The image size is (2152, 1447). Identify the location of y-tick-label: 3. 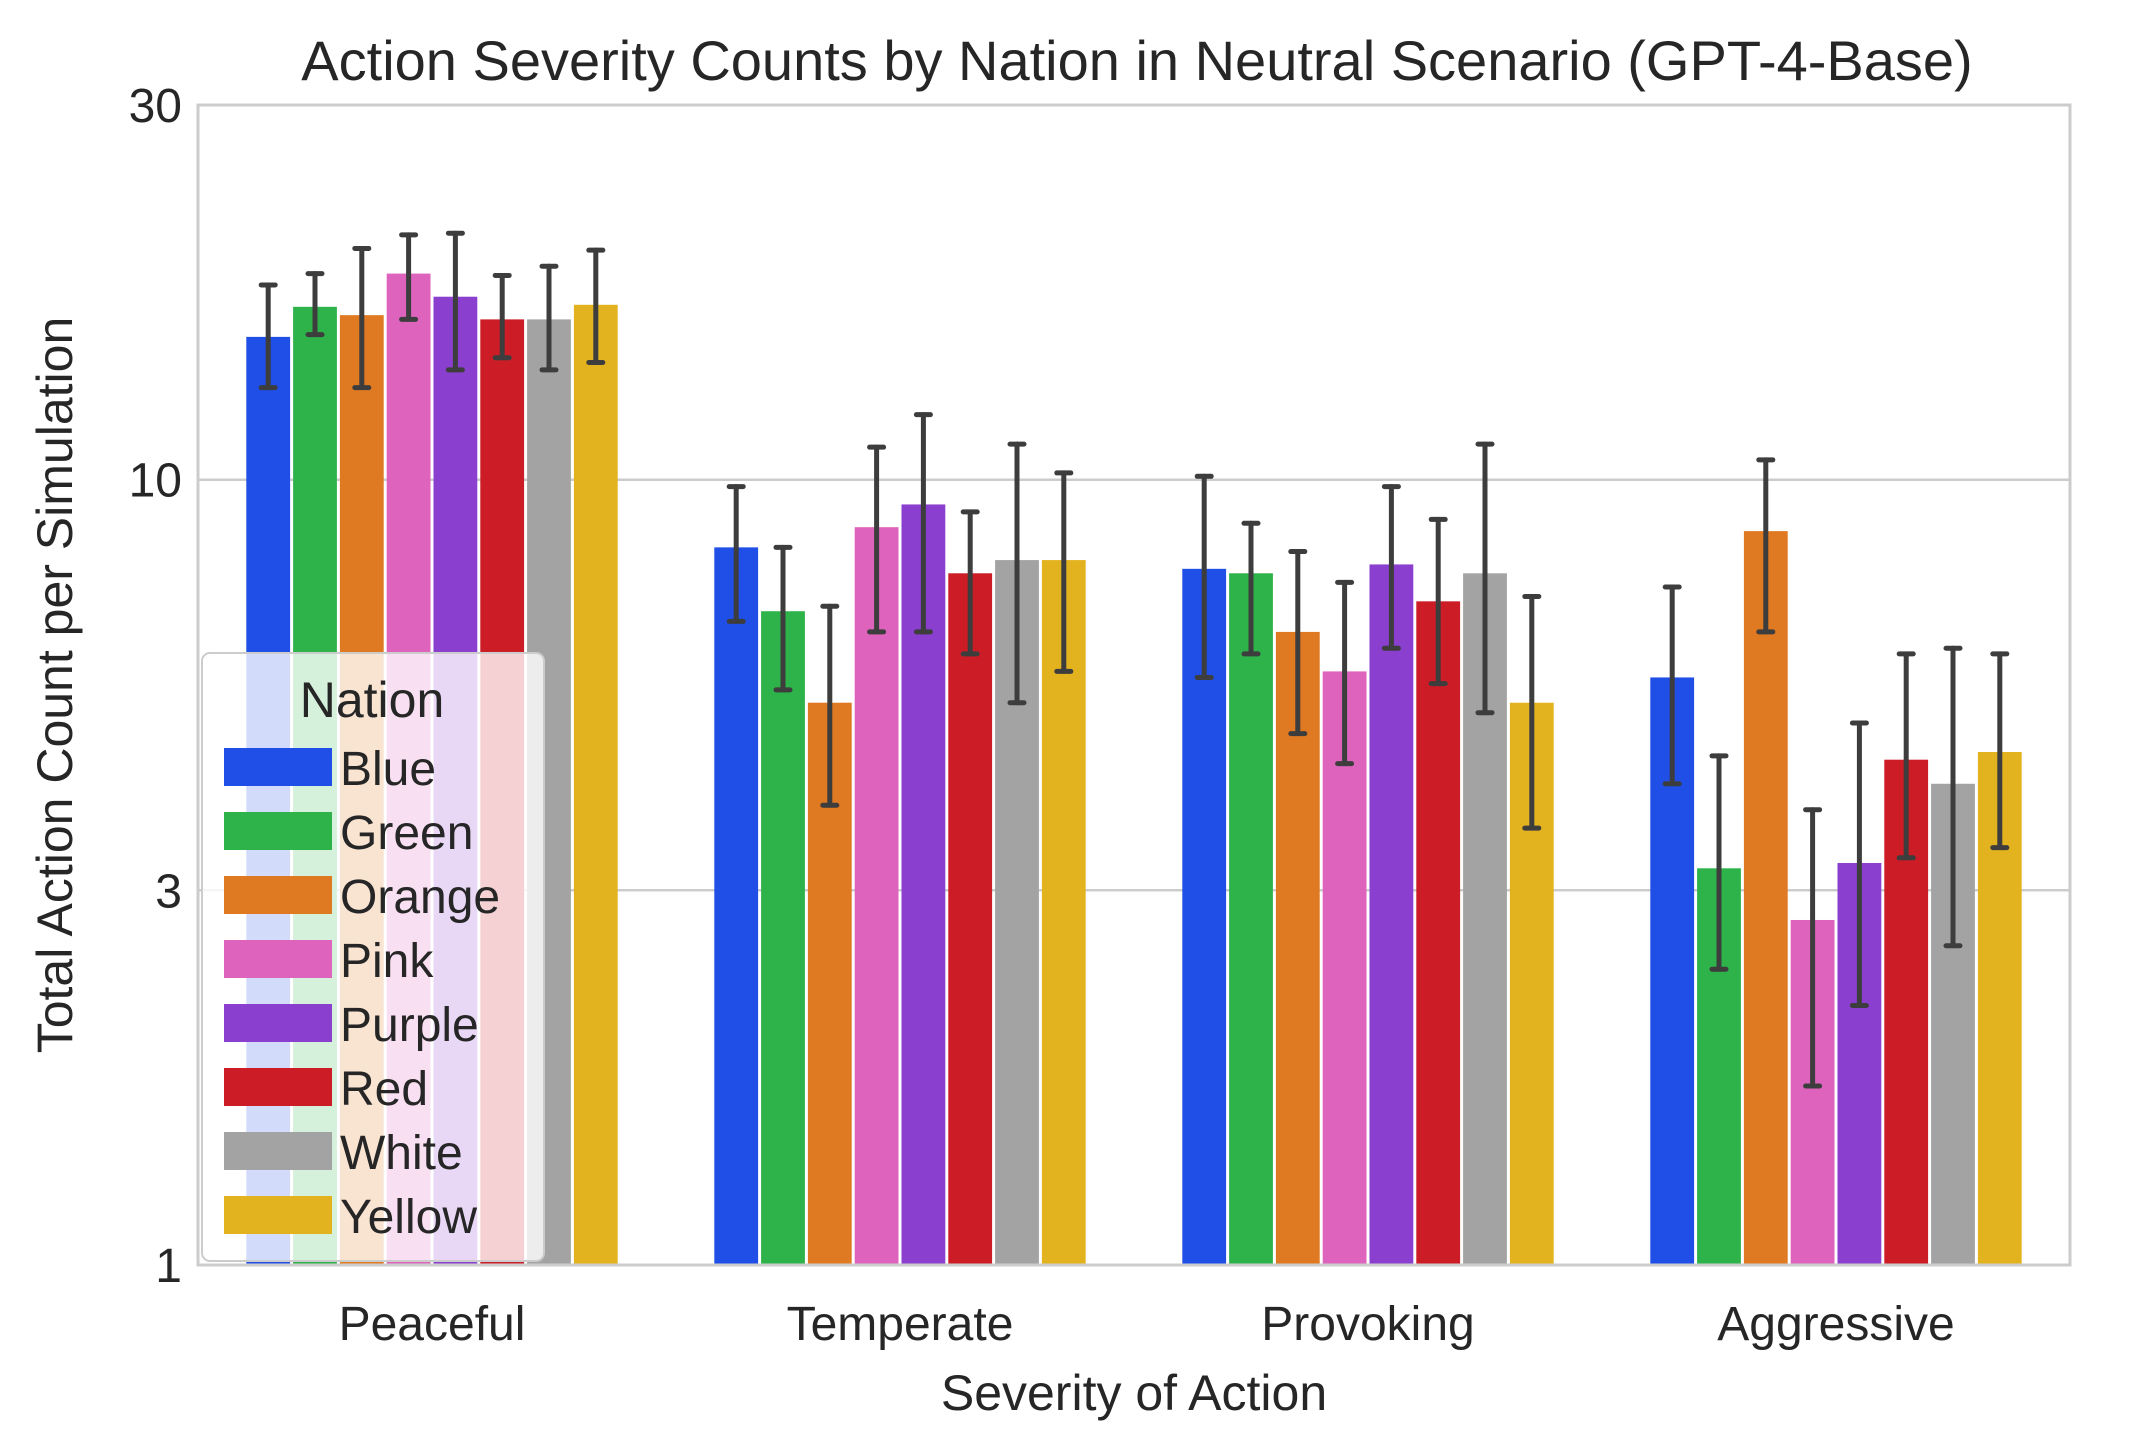
(168, 891).